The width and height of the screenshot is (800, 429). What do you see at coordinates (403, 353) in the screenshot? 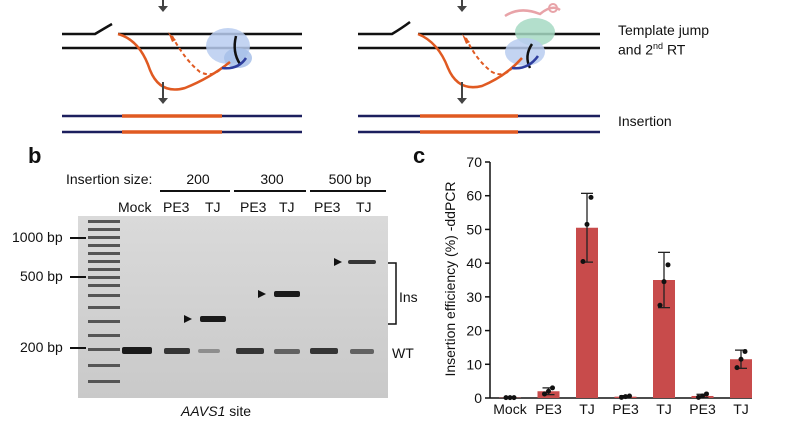
I see `wt-label: WT` at bounding box center [403, 353].